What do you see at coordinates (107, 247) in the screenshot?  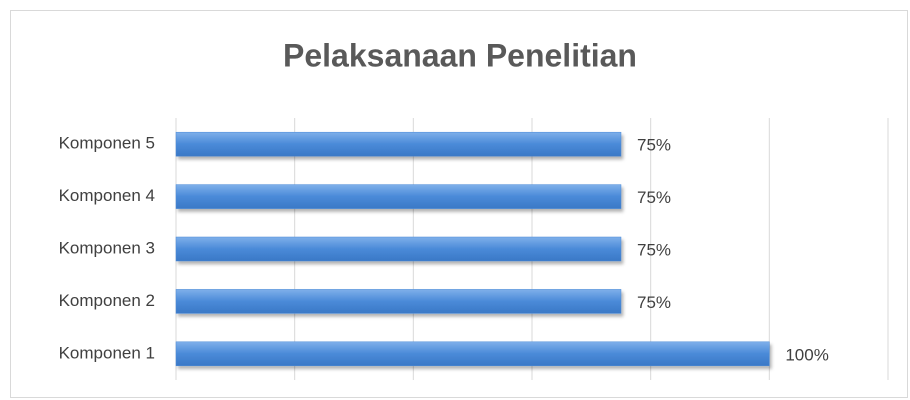 I see `y-tick-label: Komponen 3` at bounding box center [107, 247].